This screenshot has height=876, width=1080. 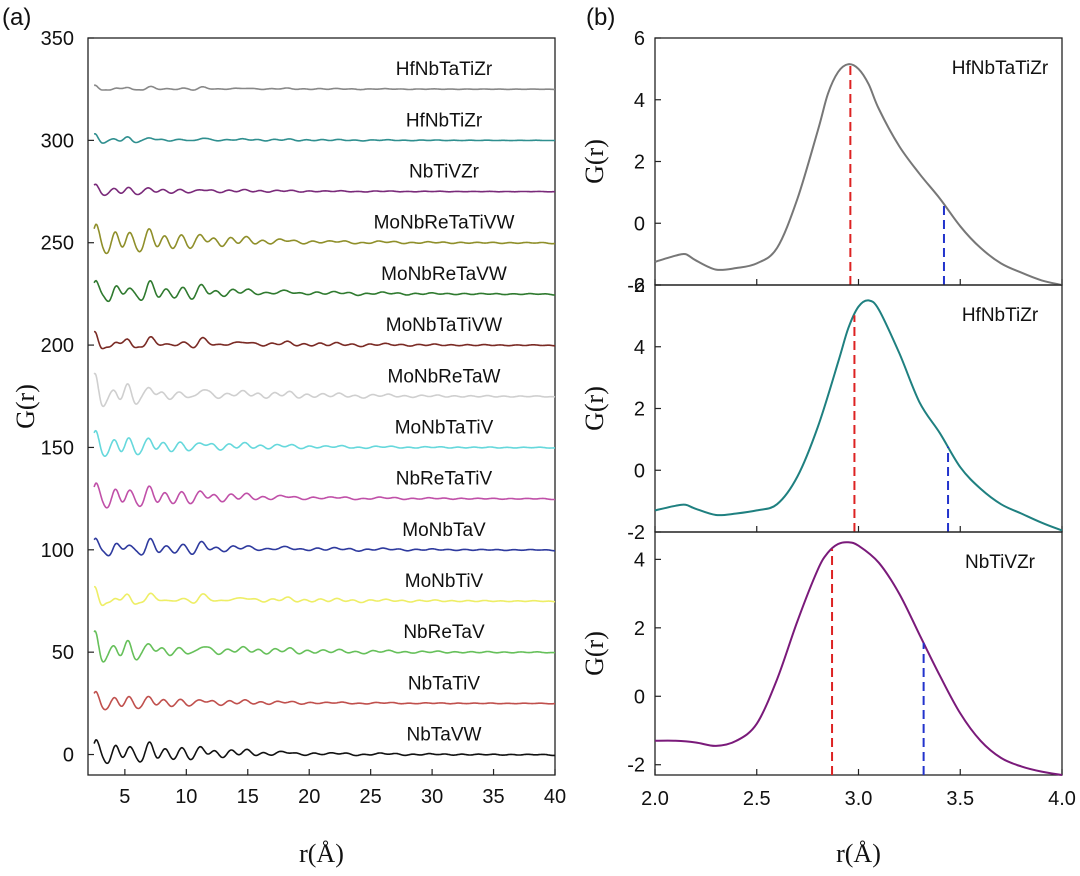 What do you see at coordinates (16, 17) in the screenshot?
I see `panel-a-label: (a)` at bounding box center [16, 17].